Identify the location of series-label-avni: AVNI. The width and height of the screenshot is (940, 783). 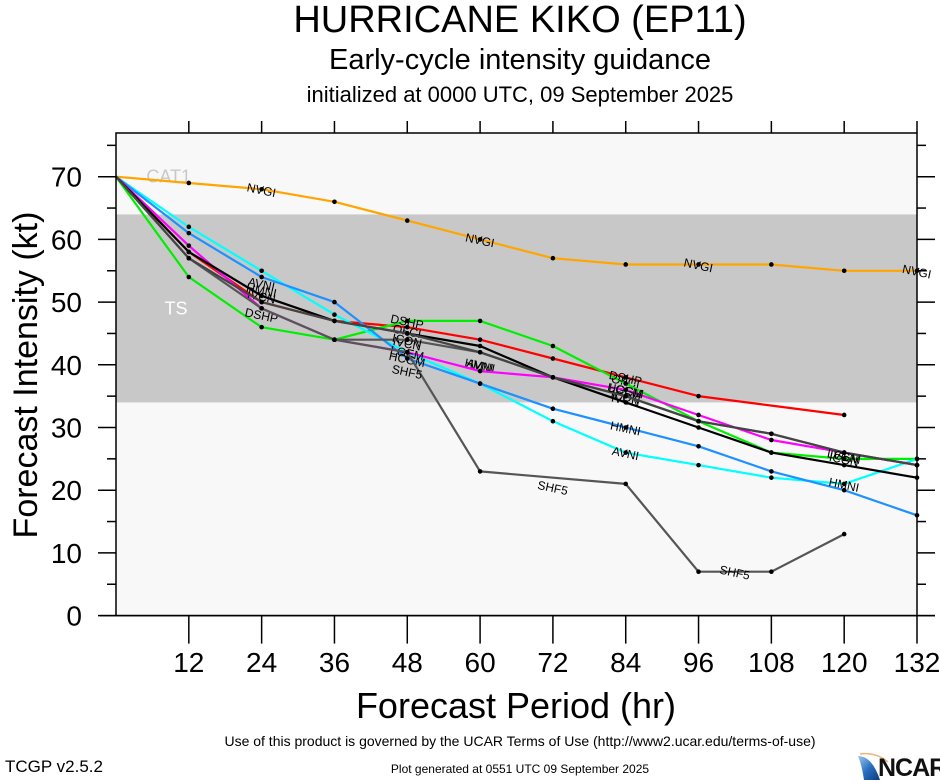
(625, 453).